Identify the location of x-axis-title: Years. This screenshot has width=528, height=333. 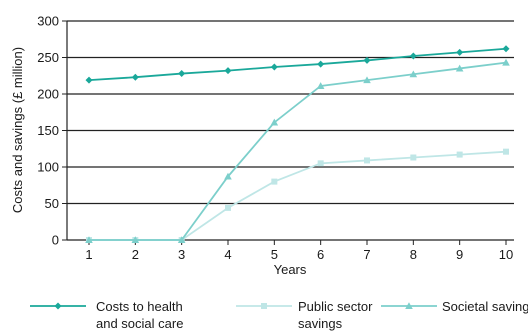
(290, 269).